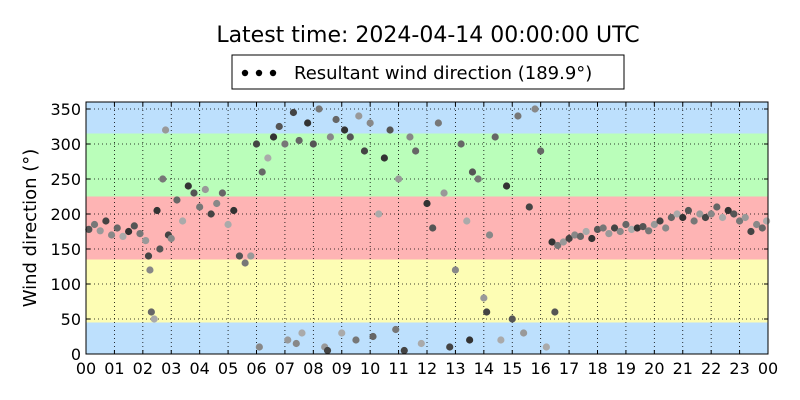 The image size is (800, 400). Describe the element at coordinates (65, 144) in the screenshot. I see `y-tick-label: 300` at that location.